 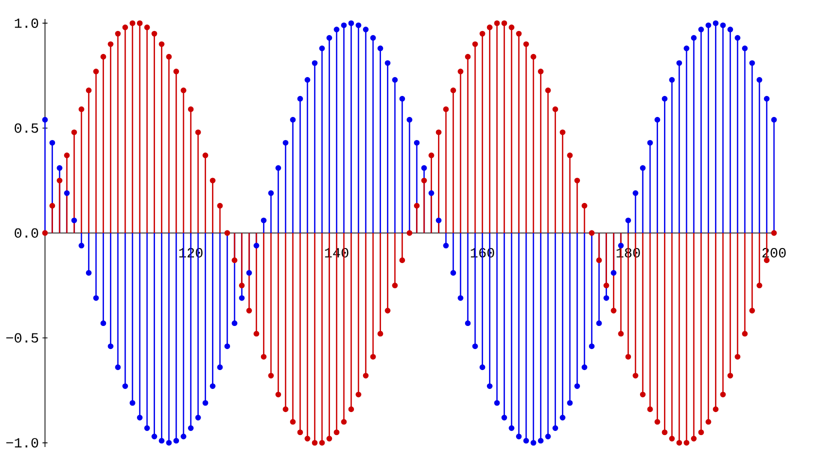 What do you see at coordinates (26, 128) in the screenshot?
I see `y-tick-label: 0.5` at bounding box center [26, 128].